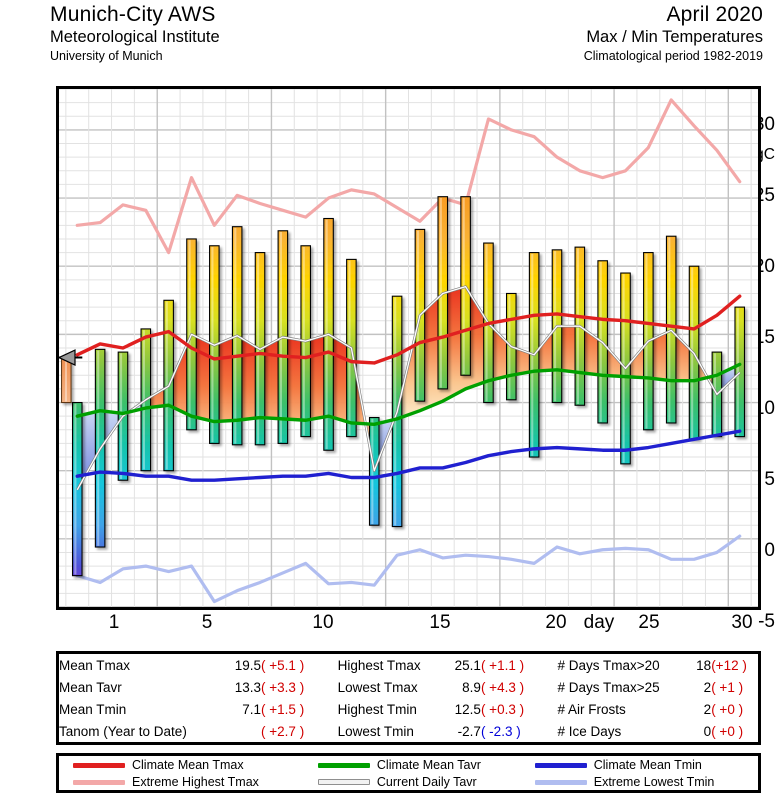 The image size is (775, 800). What do you see at coordinates (608, 687) in the screenshot?
I see `stat-label: # Days Tmax>25` at bounding box center [608, 687].